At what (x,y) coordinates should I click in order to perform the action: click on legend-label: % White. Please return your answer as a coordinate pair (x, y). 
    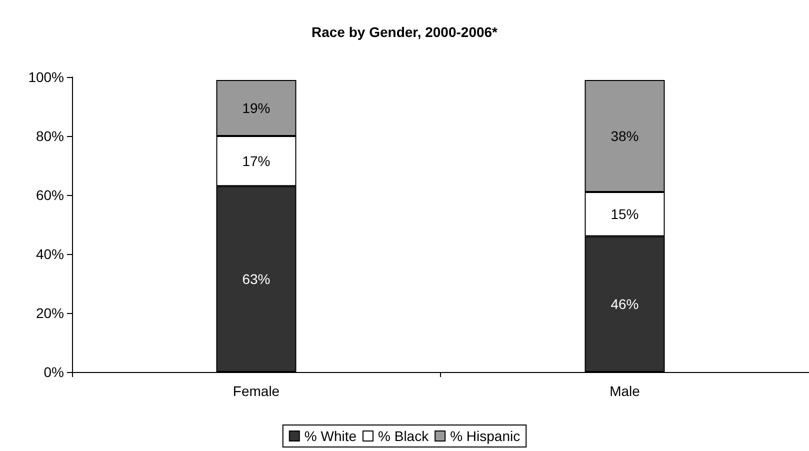
    Looking at the image, I should click on (330, 436).